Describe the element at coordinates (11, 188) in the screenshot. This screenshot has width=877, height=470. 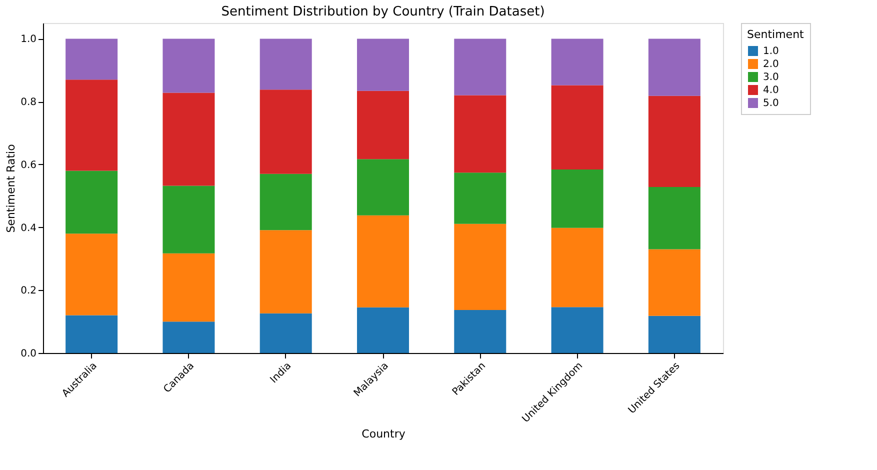
I see `y-axis-title: Sentiment Ratio` at that location.